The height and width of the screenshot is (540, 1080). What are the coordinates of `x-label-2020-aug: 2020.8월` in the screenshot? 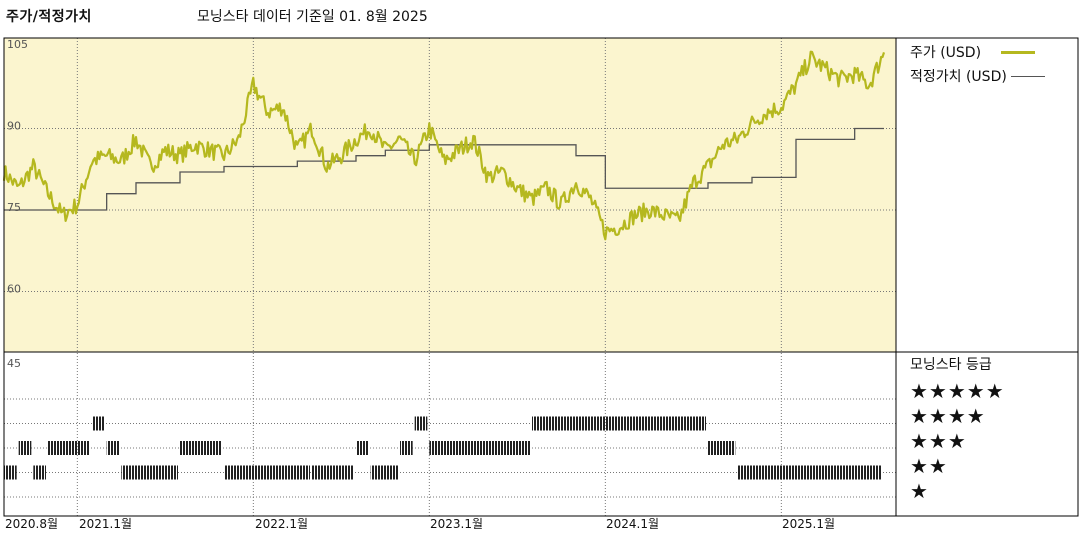 It's located at (32, 524).